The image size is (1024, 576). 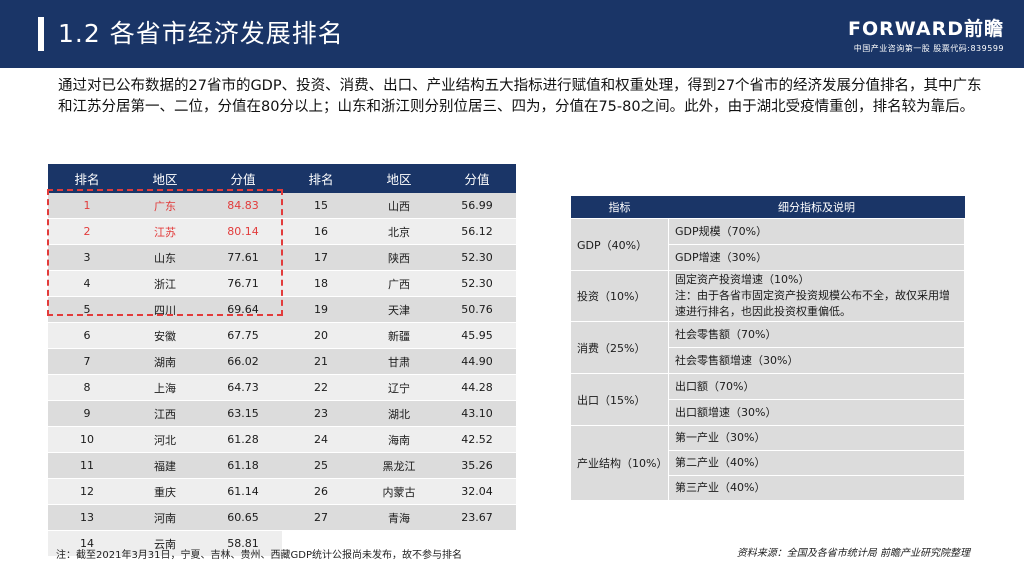 I want to click on table-row: 6 安徽 67.75 20 新疆 45.95, so click(x=282, y=335).